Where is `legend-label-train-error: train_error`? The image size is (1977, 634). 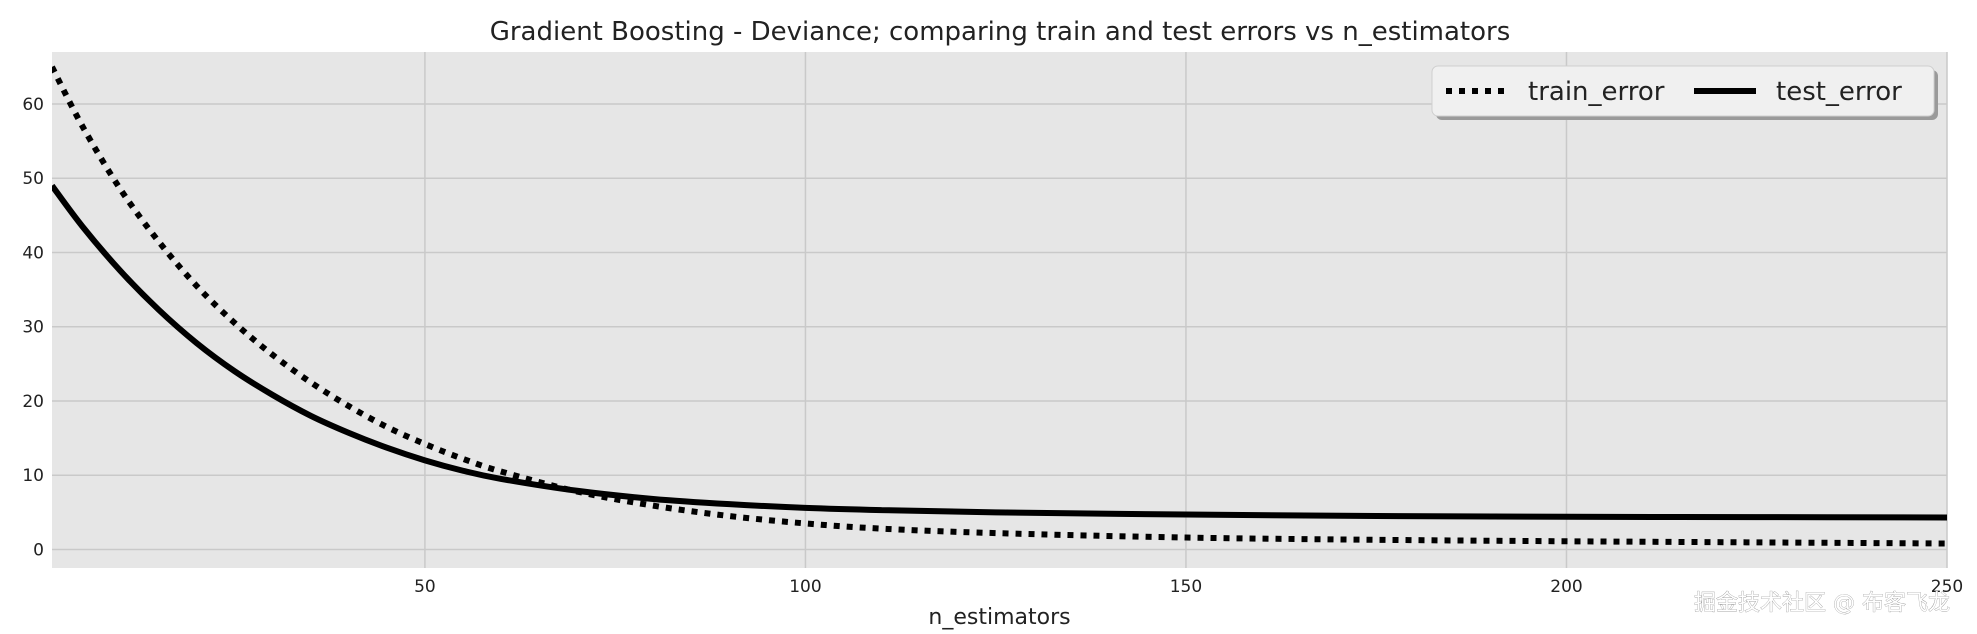 legend-label-train-error: train_error is located at coordinates (1596, 92).